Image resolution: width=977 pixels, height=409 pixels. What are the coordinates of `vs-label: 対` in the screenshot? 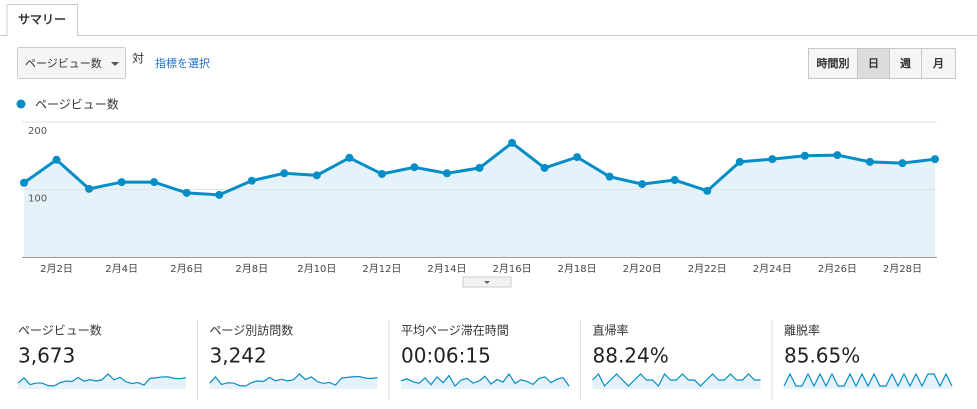 It's located at (138, 59).